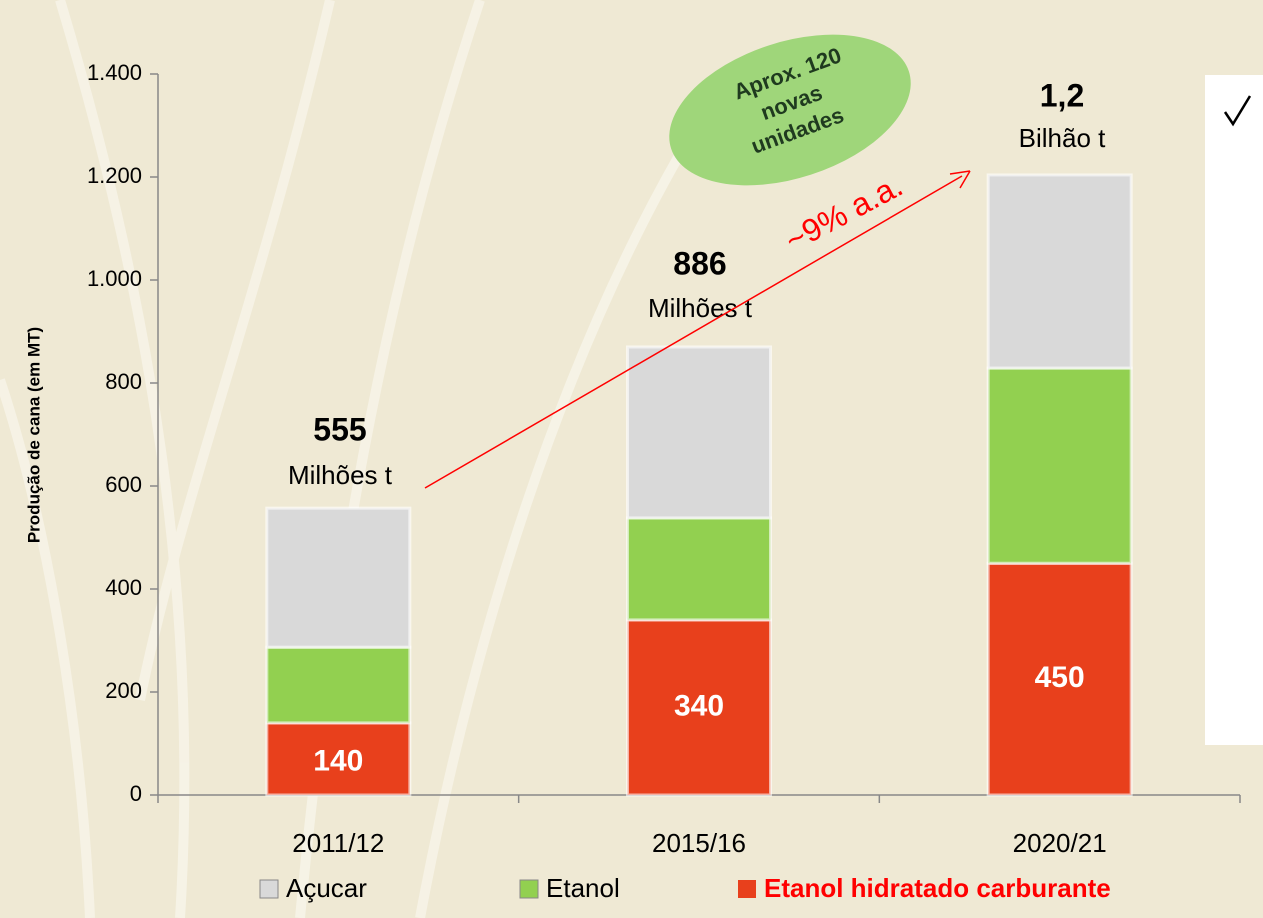  I want to click on value-label: 450, so click(1060, 677).